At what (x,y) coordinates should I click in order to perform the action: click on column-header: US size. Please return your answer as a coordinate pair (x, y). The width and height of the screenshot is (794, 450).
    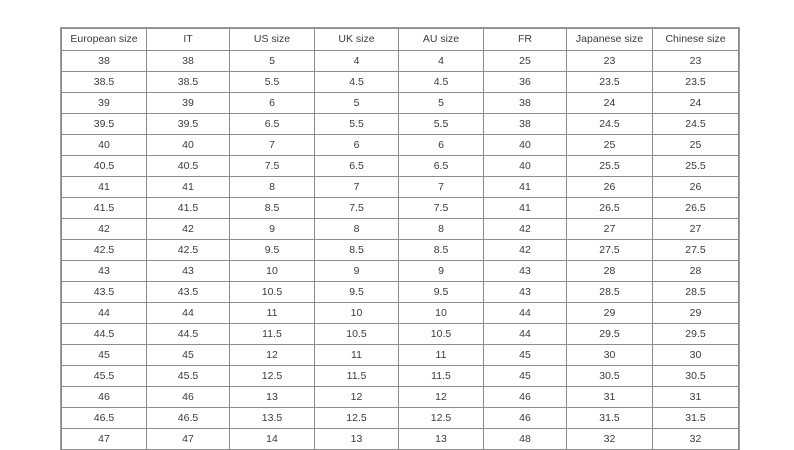
    Looking at the image, I should click on (272, 39).